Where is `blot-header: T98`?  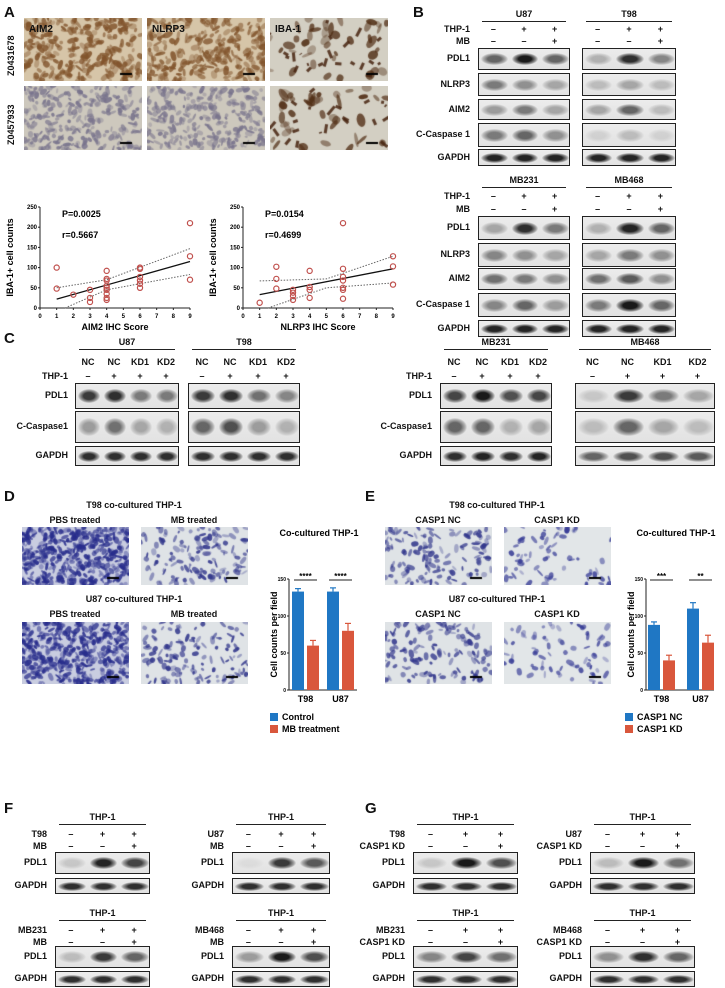 blot-header: T98 is located at coordinates (244, 342).